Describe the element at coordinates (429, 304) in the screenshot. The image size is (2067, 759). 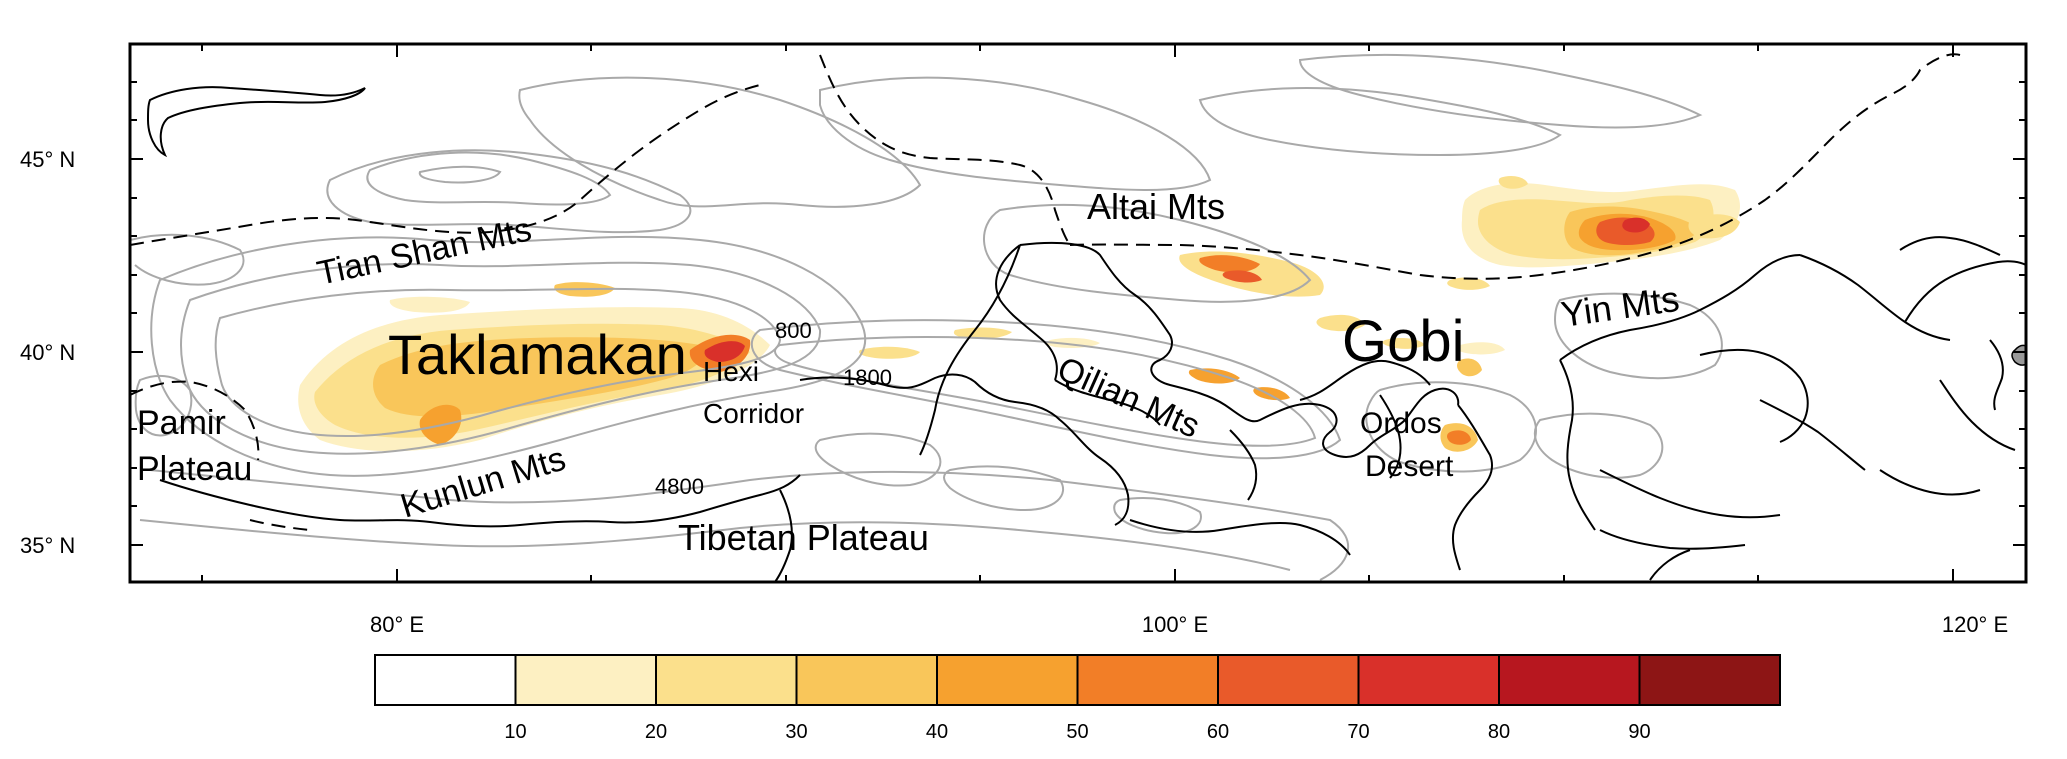
I see `dust-patch-tianshan-west` at that location.